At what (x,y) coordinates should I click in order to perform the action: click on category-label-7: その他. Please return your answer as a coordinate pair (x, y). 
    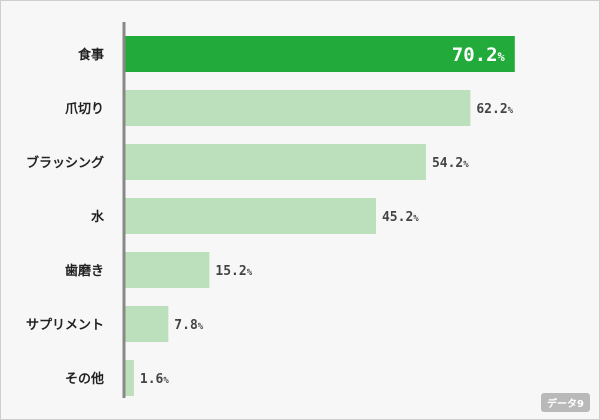
    Looking at the image, I should click on (84, 379).